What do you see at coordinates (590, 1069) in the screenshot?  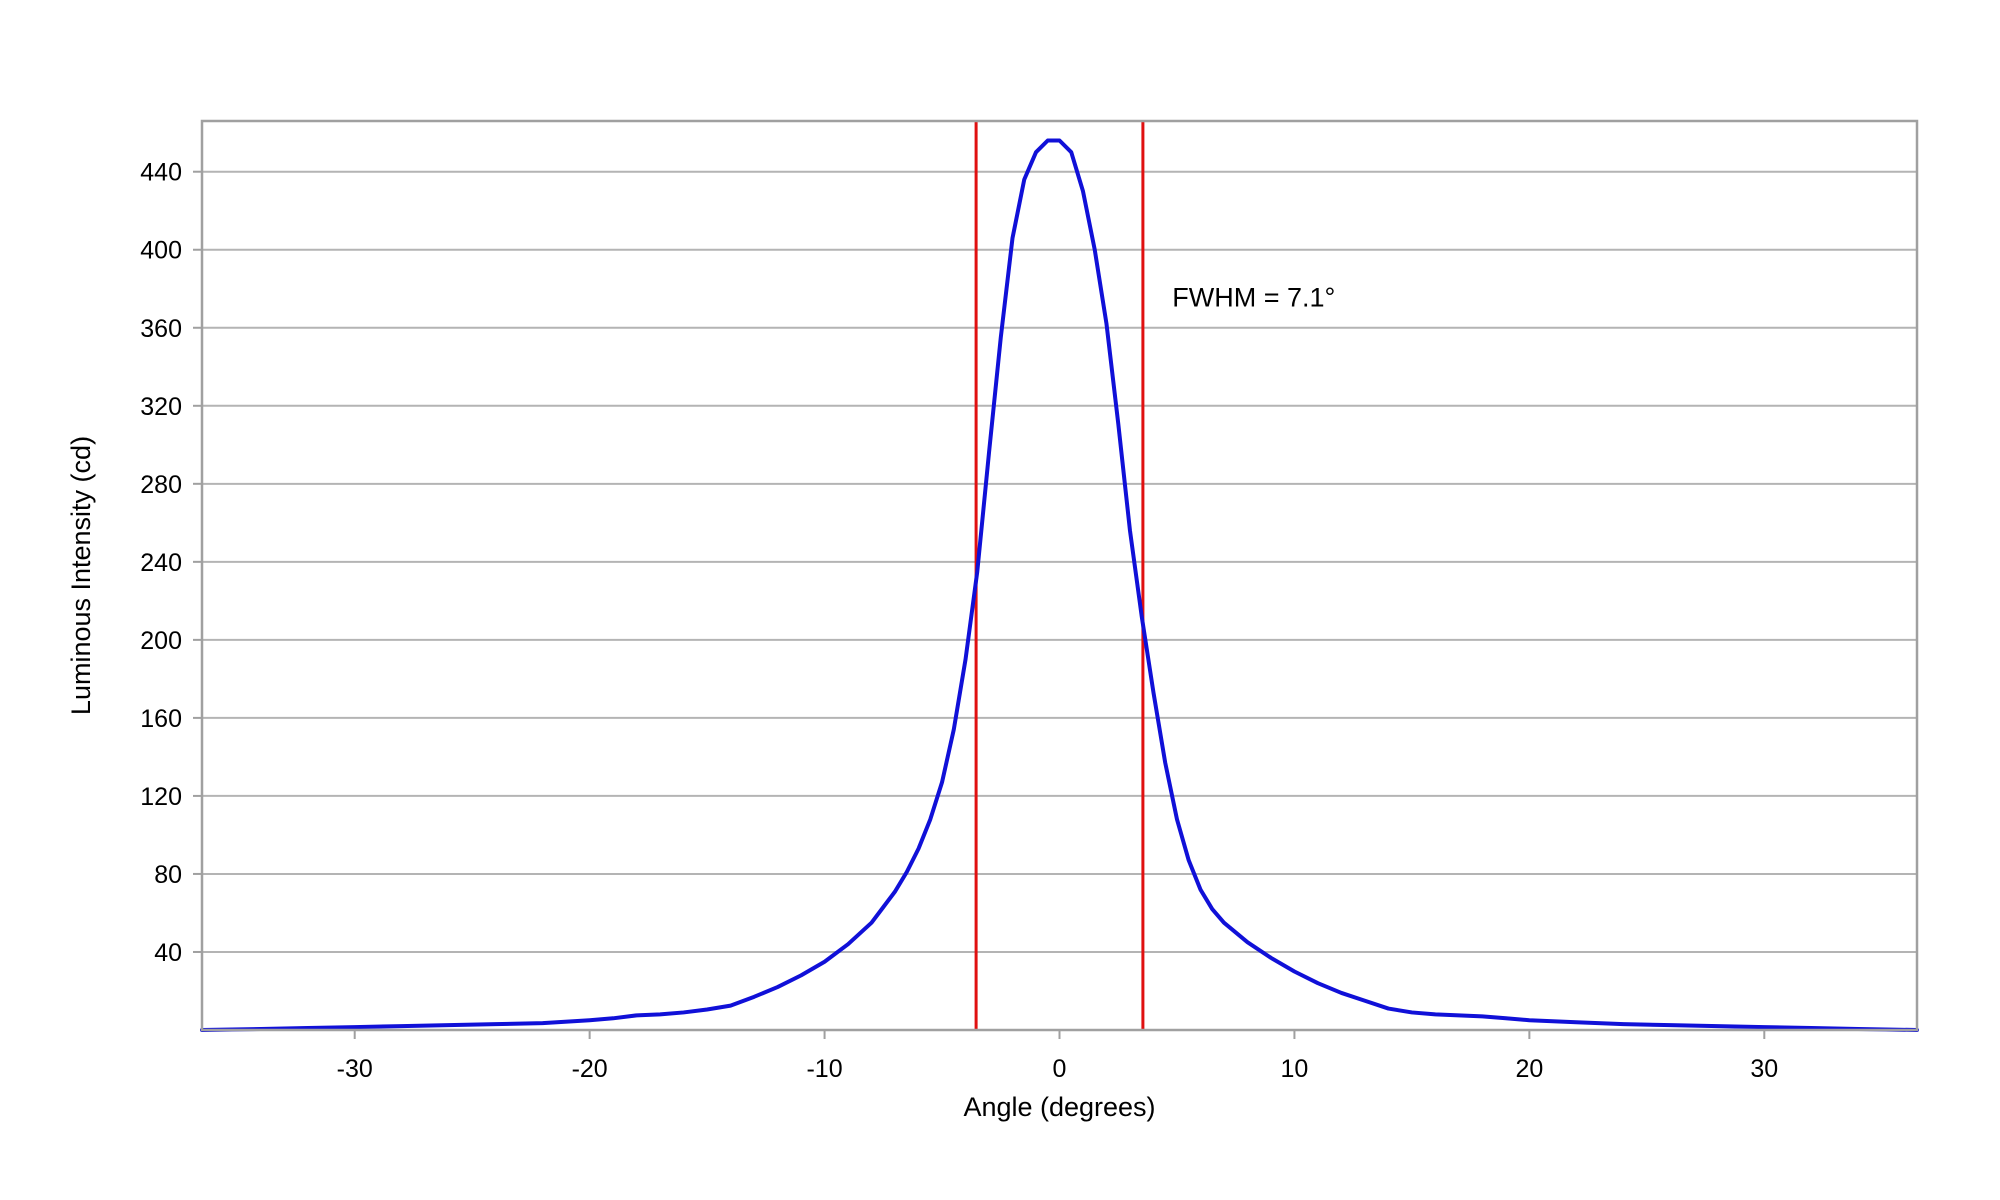 I see `x-tick-label: -20` at bounding box center [590, 1069].